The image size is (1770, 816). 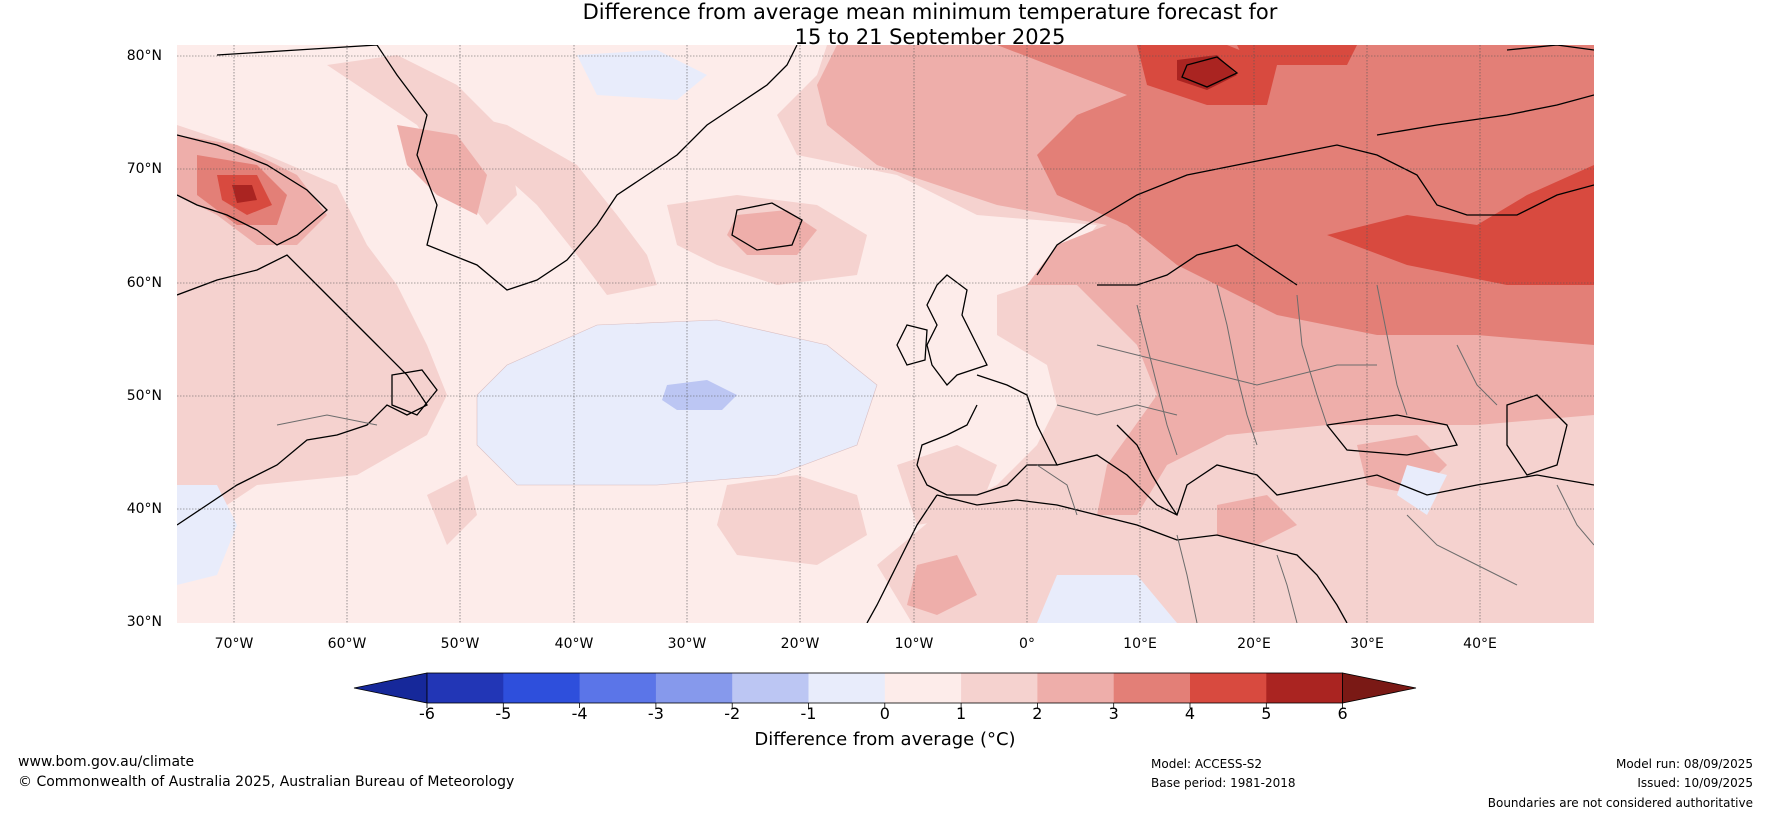 What do you see at coordinates (1190, 713) in the screenshot?
I see `colorbar-tick-label: 4` at bounding box center [1190, 713].